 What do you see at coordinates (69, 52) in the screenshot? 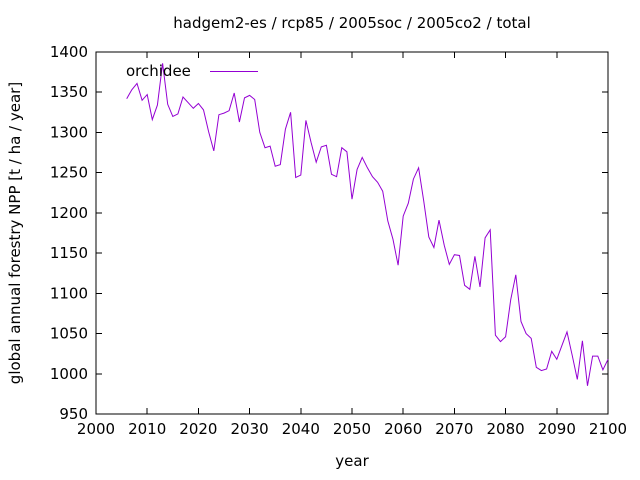
I see `y-tick-label: 1400` at bounding box center [69, 52].